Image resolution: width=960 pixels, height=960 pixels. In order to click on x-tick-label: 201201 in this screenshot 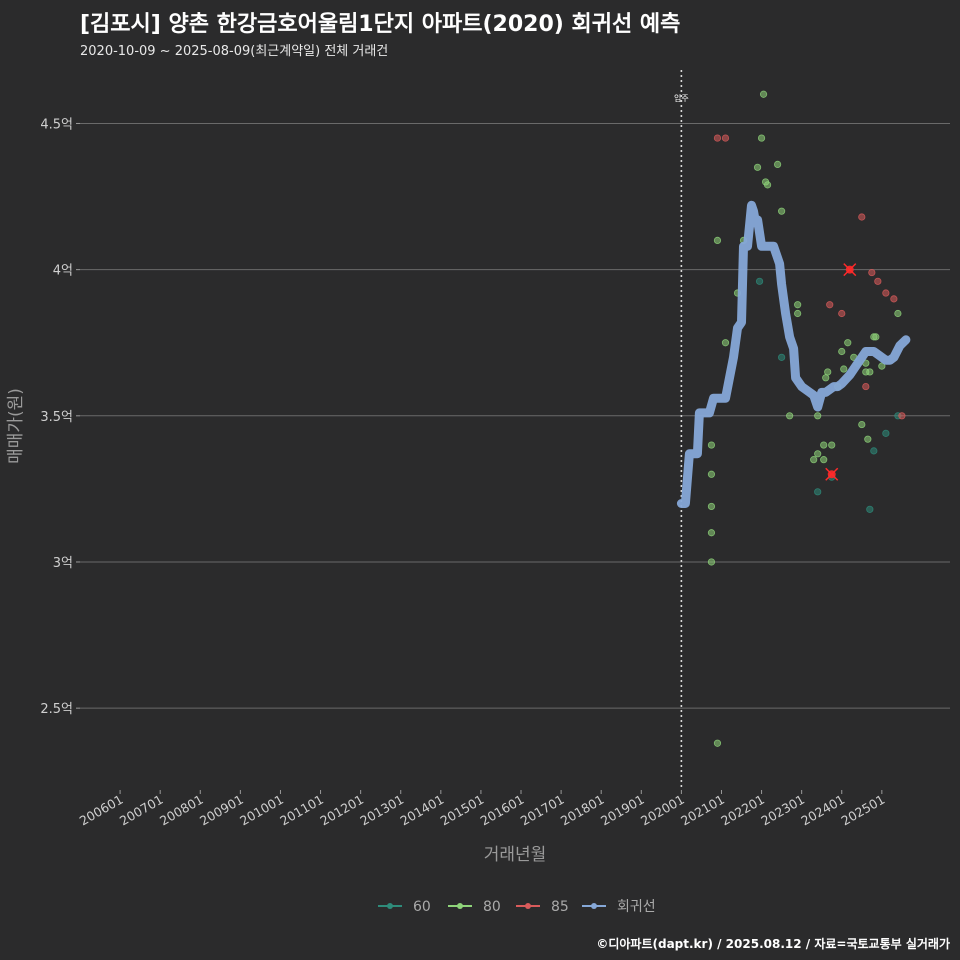, I will do `click(341, 810)`.